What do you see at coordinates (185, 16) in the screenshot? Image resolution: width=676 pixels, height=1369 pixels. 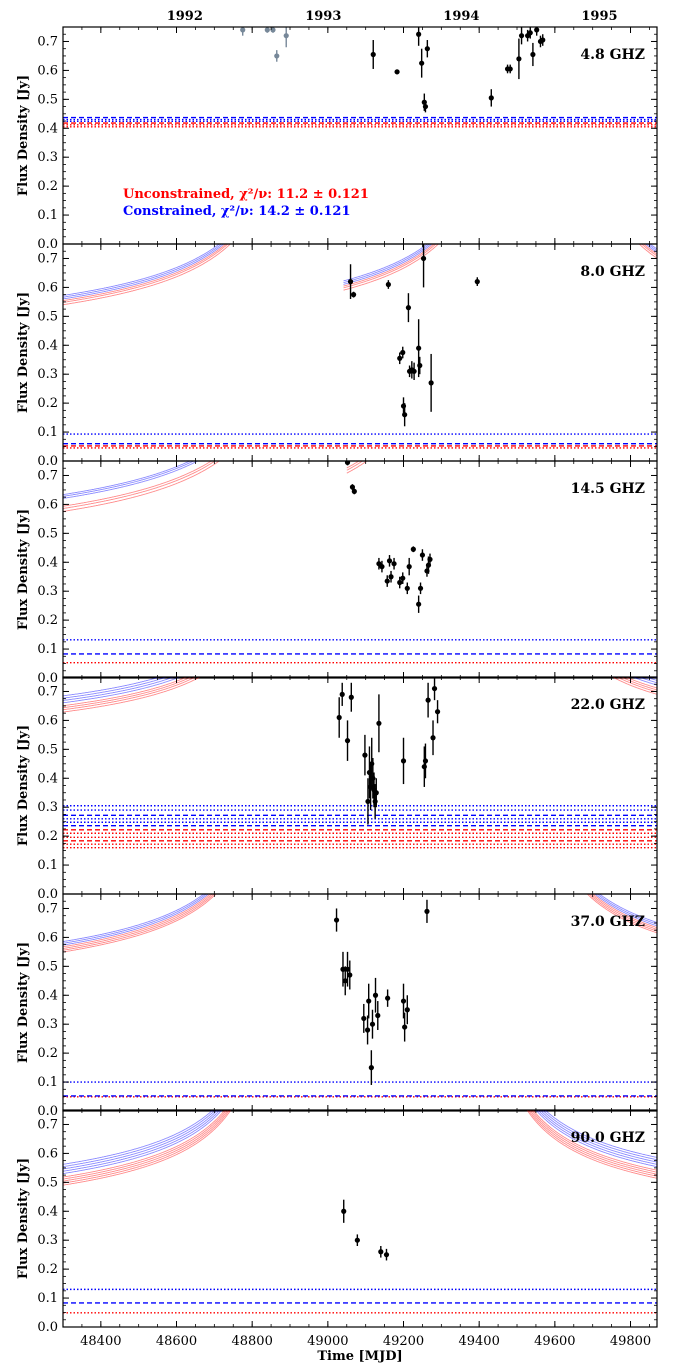 I see `top-year-label: 1992` at bounding box center [185, 16].